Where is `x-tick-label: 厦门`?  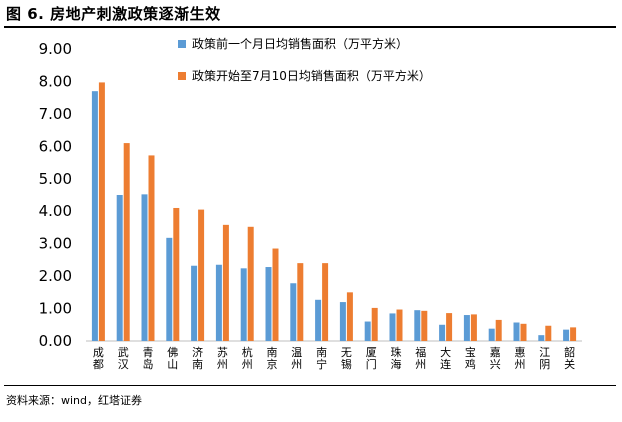 x-tick-label: 厦门 is located at coordinates (371, 358).